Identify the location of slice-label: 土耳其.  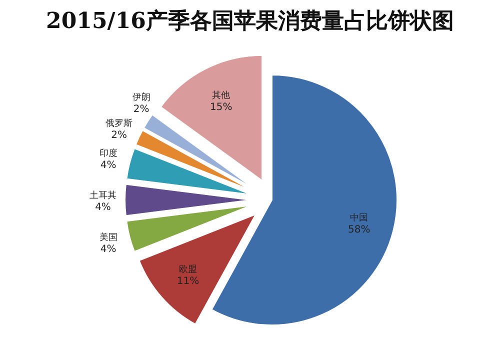
(103, 195).